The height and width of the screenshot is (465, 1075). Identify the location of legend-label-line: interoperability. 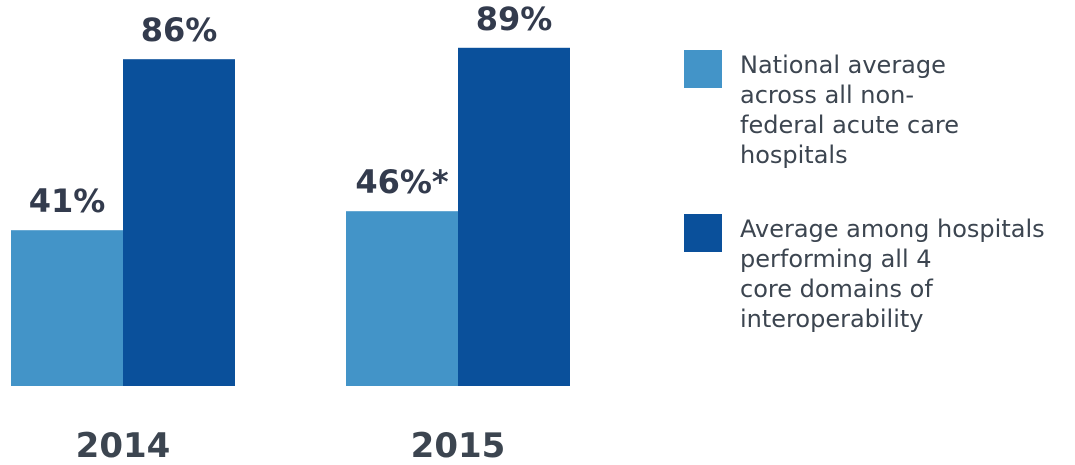
(832, 319).